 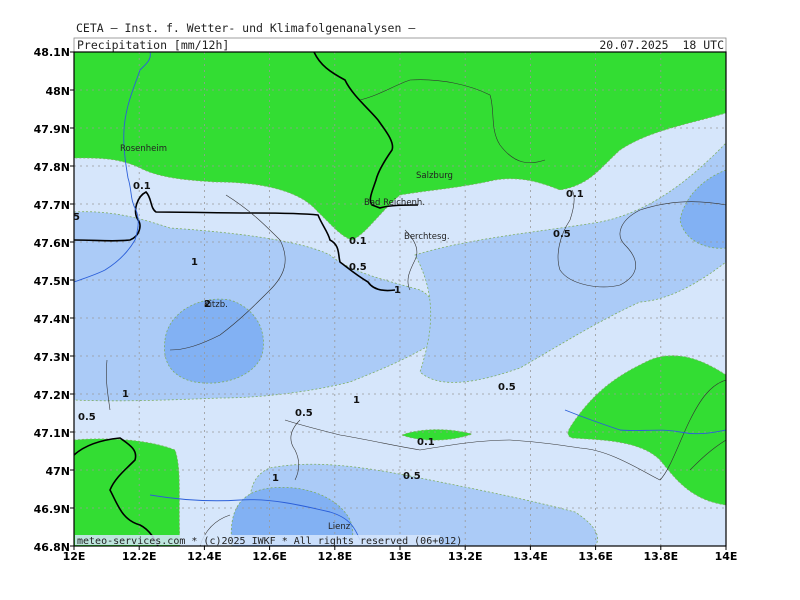 I want to click on lat-tick-label: 48.1N, so click(x=52, y=52).